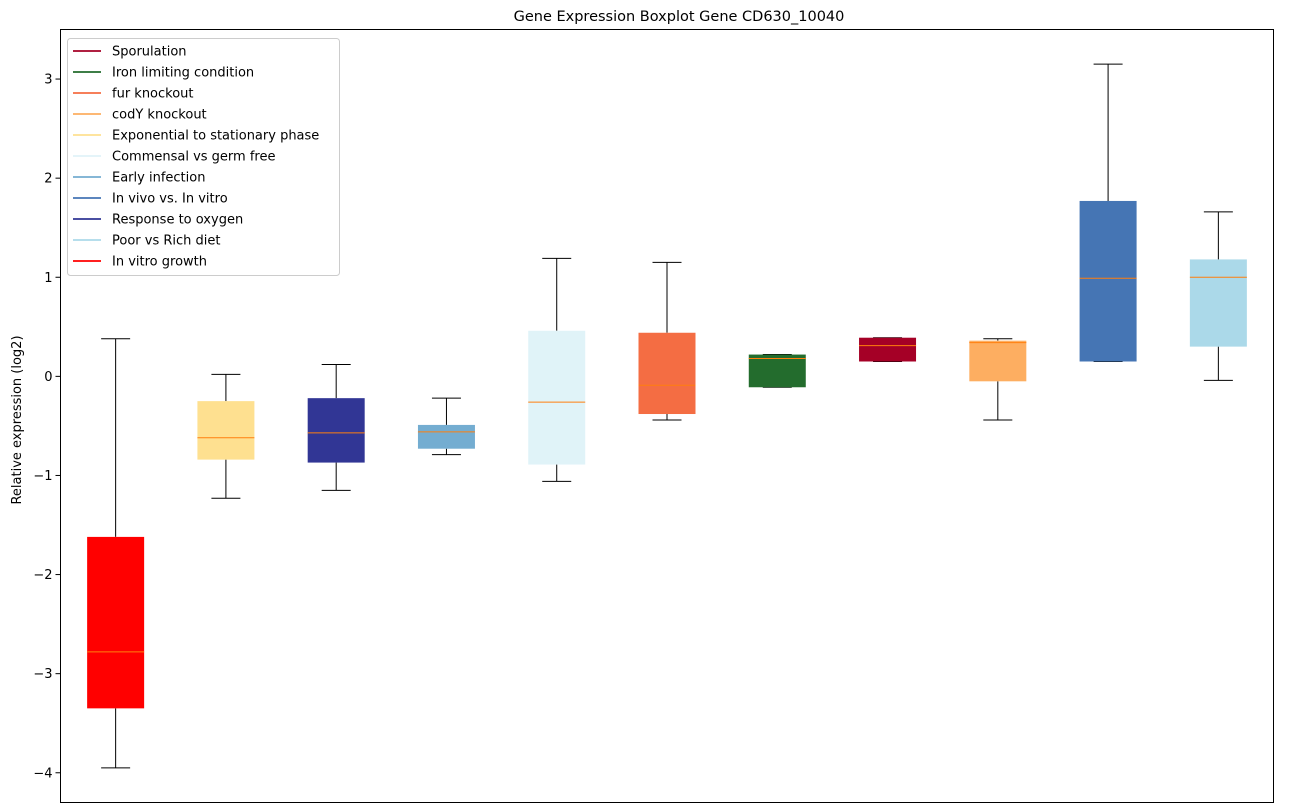  What do you see at coordinates (193, 157) in the screenshot?
I see `legend-label: Commensal vs germ free` at bounding box center [193, 157].